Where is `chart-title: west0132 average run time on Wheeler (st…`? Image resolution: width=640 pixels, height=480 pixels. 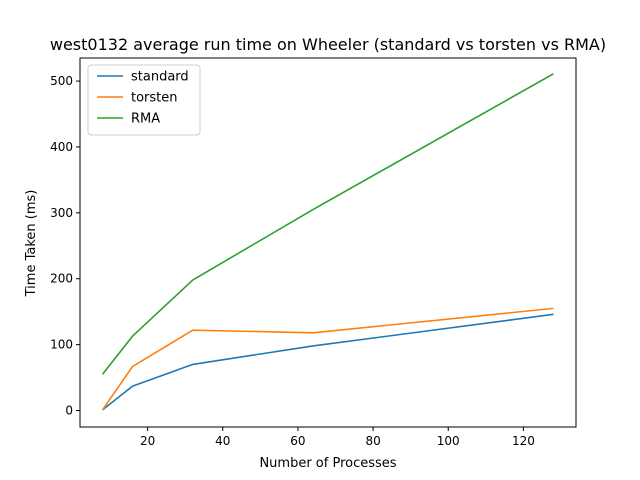 chart-title: west0132 average run time on Wheeler (st… is located at coordinates (328, 44).